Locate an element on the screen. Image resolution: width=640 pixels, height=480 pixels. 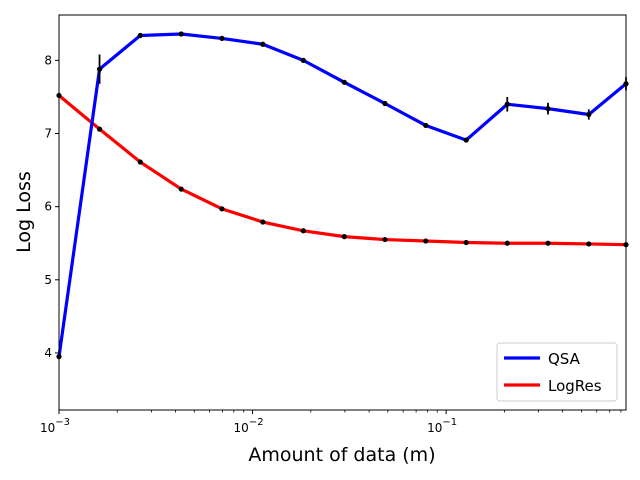
x-tick-label: 10⁻² is located at coordinates (249, 426).